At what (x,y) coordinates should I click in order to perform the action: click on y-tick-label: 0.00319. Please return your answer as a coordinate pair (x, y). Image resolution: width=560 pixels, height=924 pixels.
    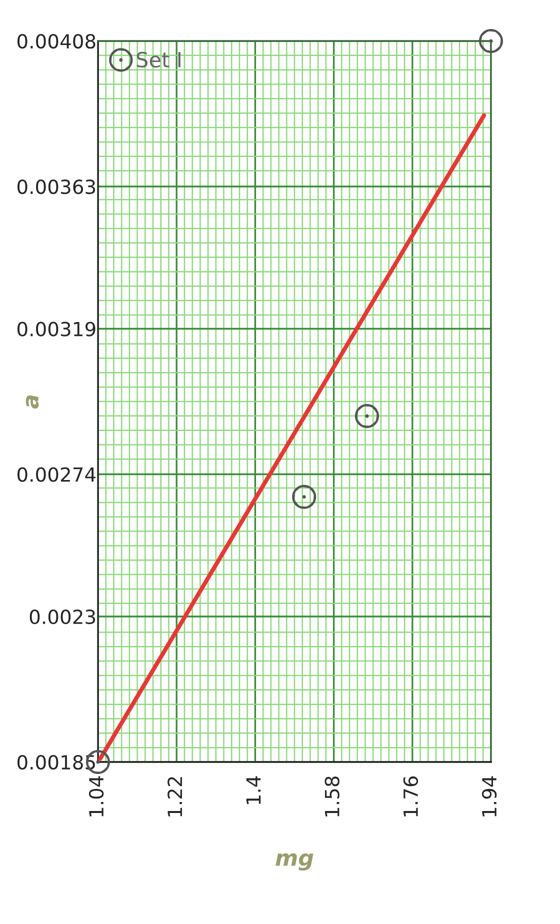
    Looking at the image, I should click on (56, 329).